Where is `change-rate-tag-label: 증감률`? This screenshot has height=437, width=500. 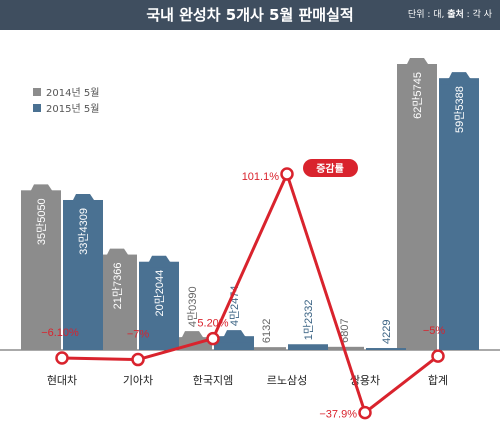 change-rate-tag-label: 증감률 is located at coordinates (330, 169).